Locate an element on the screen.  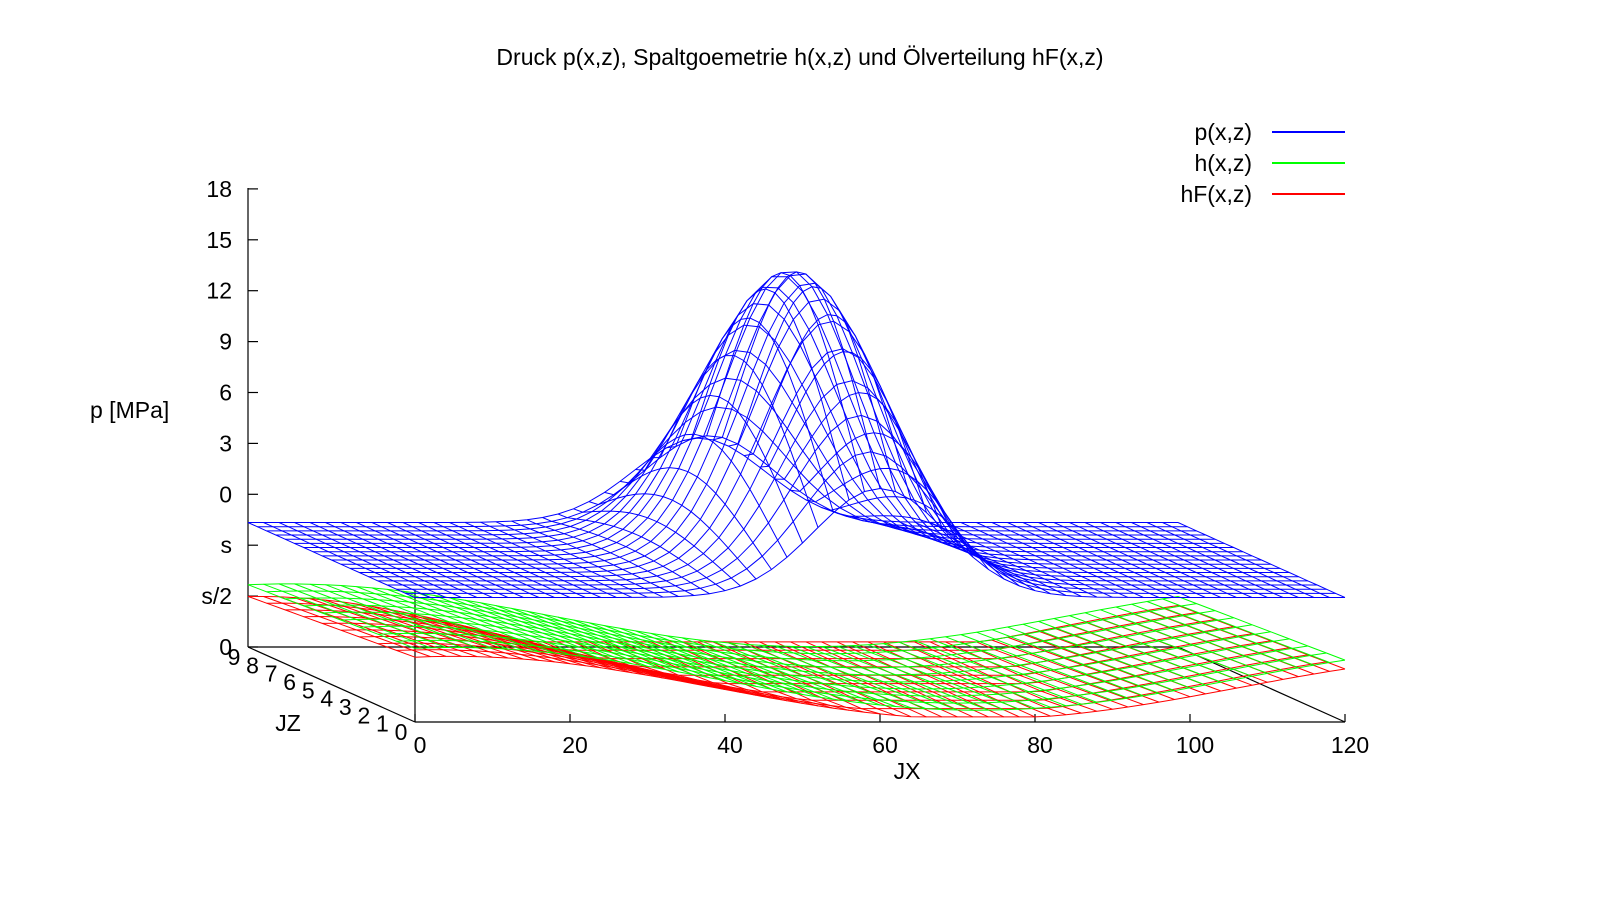
z-tick-label: 0 is located at coordinates (225, 494).